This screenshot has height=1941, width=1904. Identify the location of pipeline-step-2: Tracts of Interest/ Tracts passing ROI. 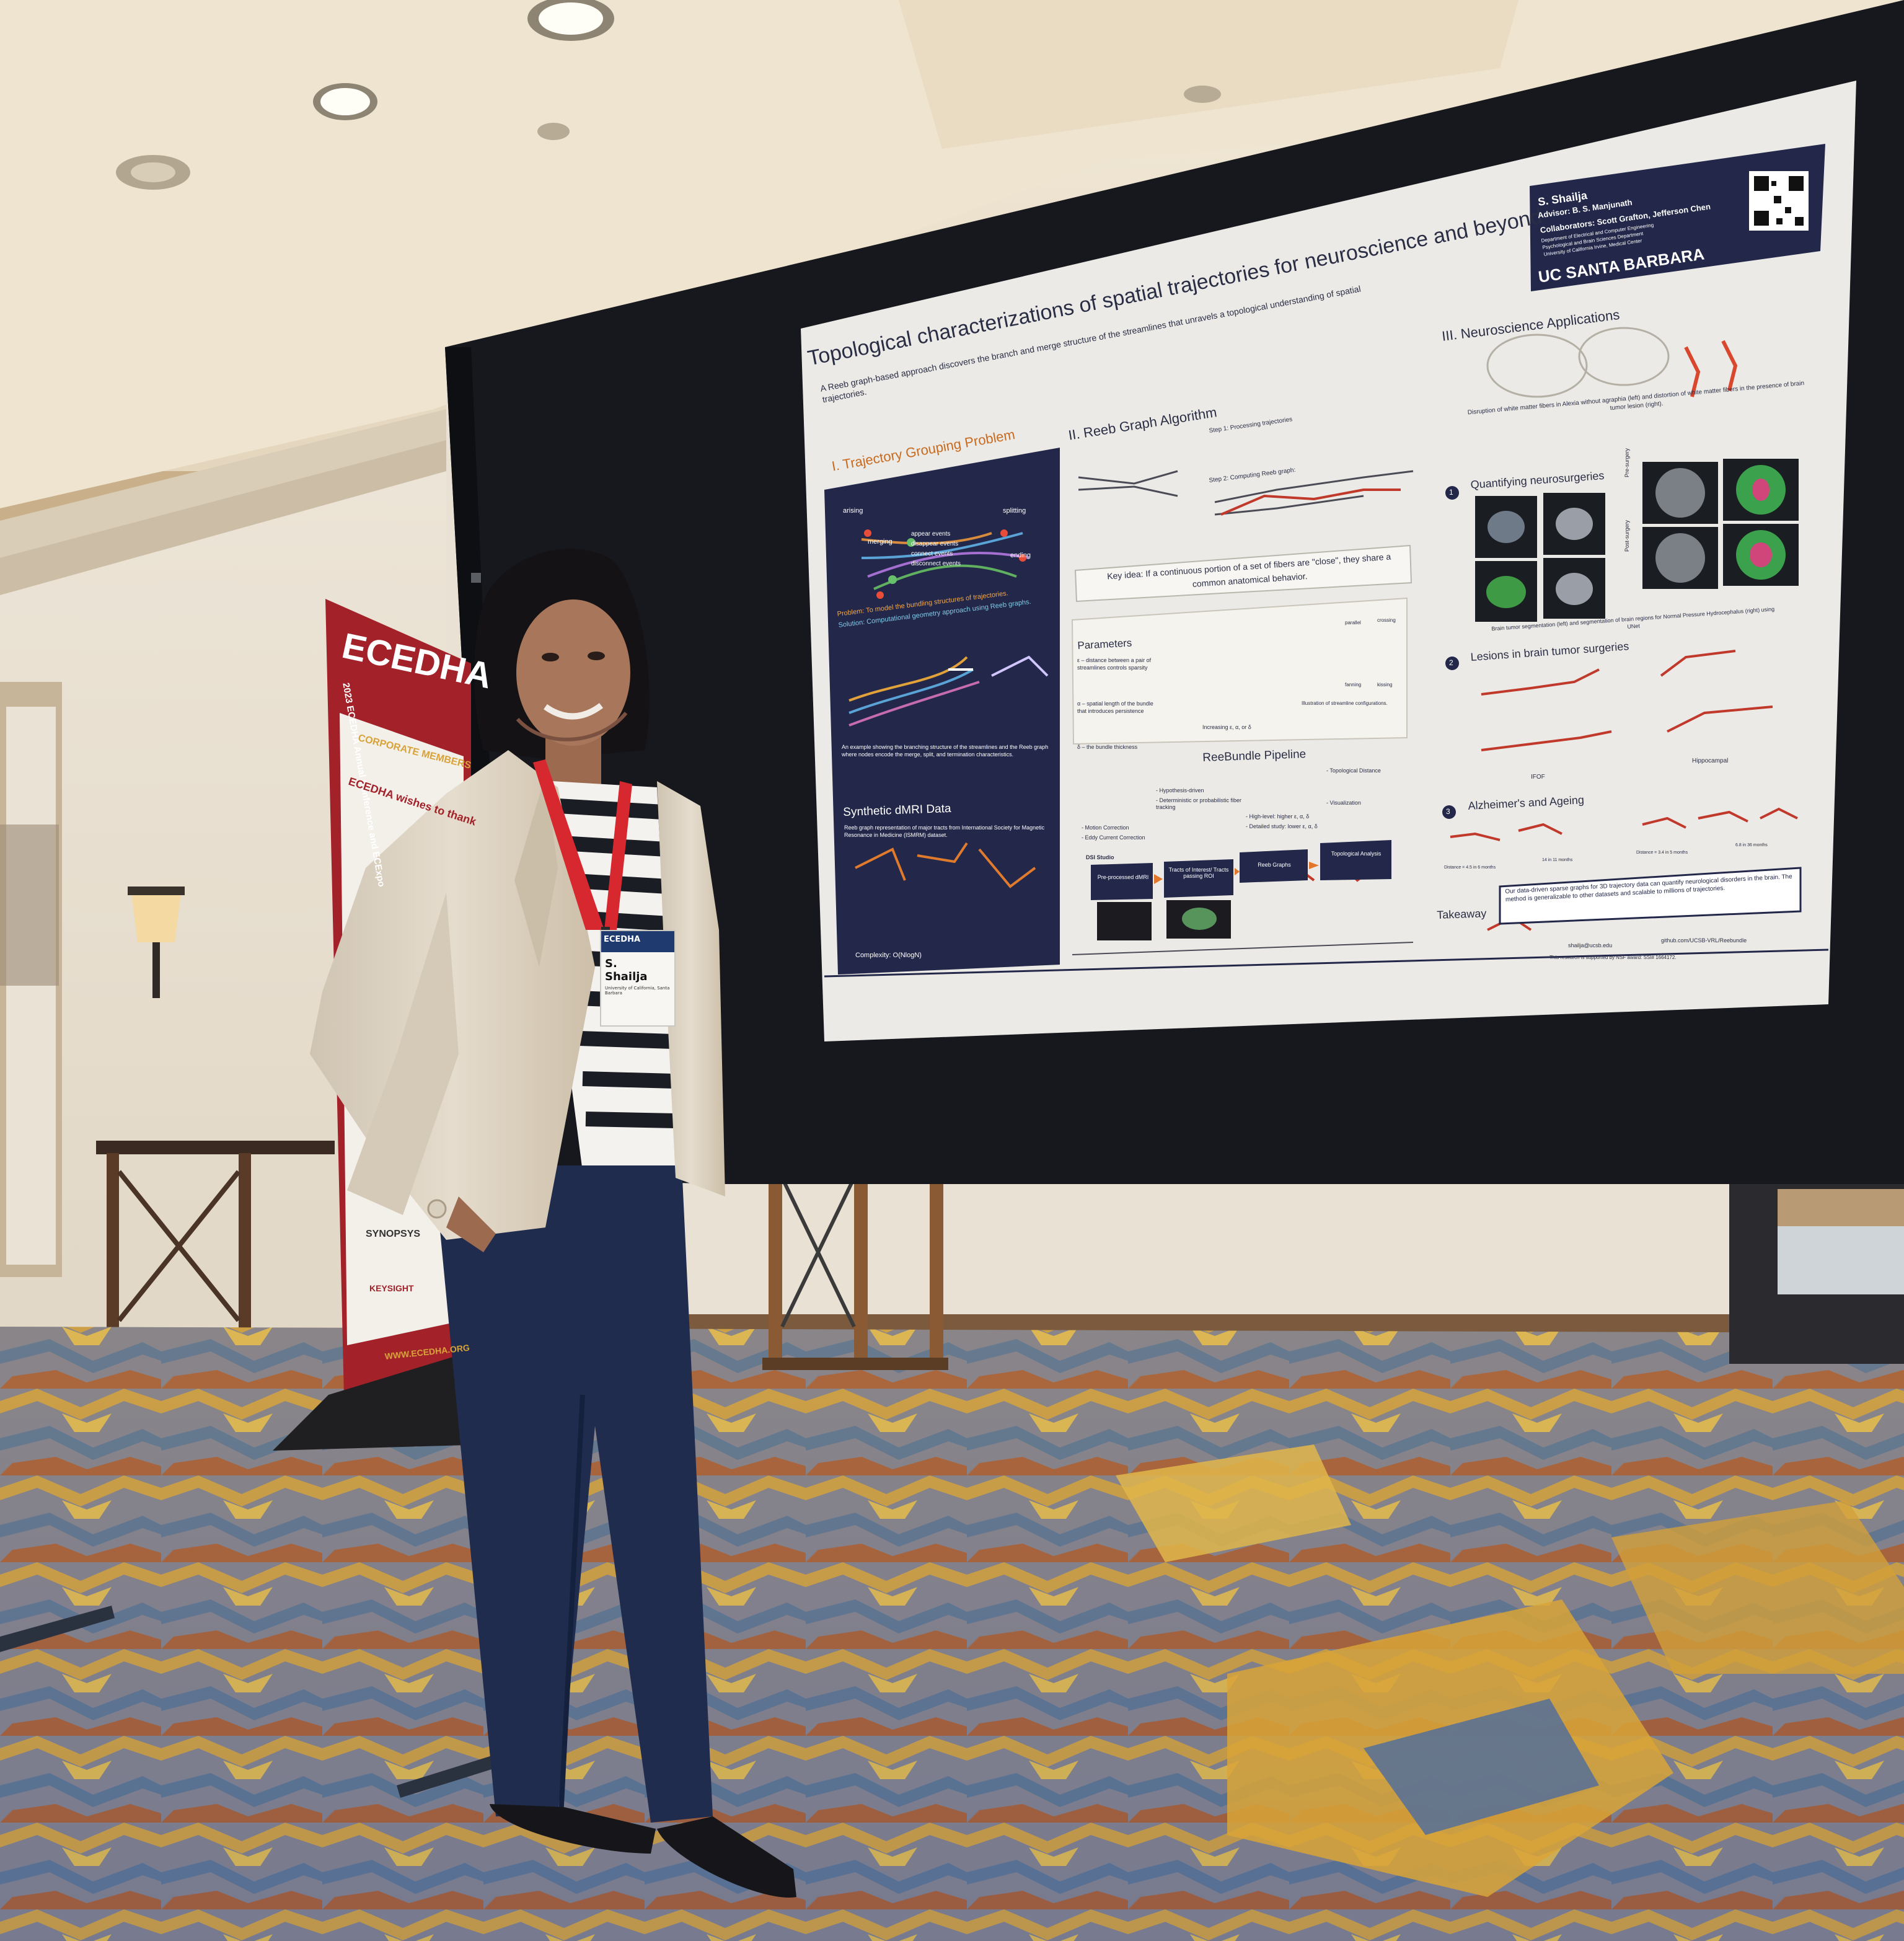
(1198, 873).